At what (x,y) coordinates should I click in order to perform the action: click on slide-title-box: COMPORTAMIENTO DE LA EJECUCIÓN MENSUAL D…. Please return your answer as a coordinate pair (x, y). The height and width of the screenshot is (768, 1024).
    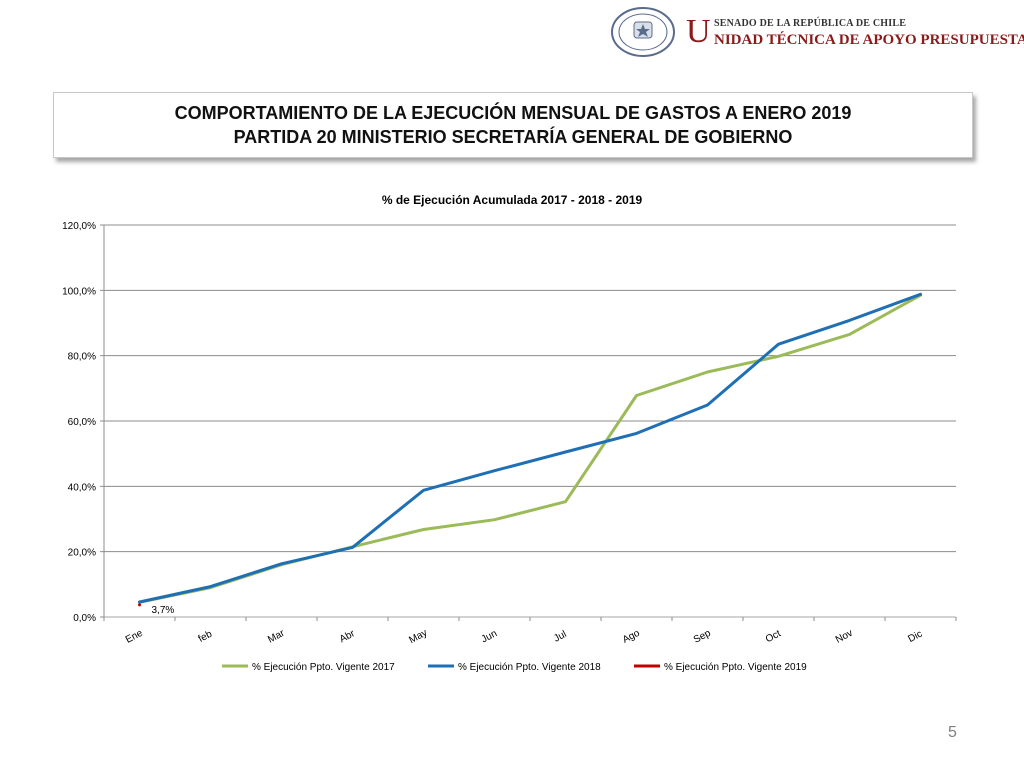
    Looking at the image, I should click on (513, 125).